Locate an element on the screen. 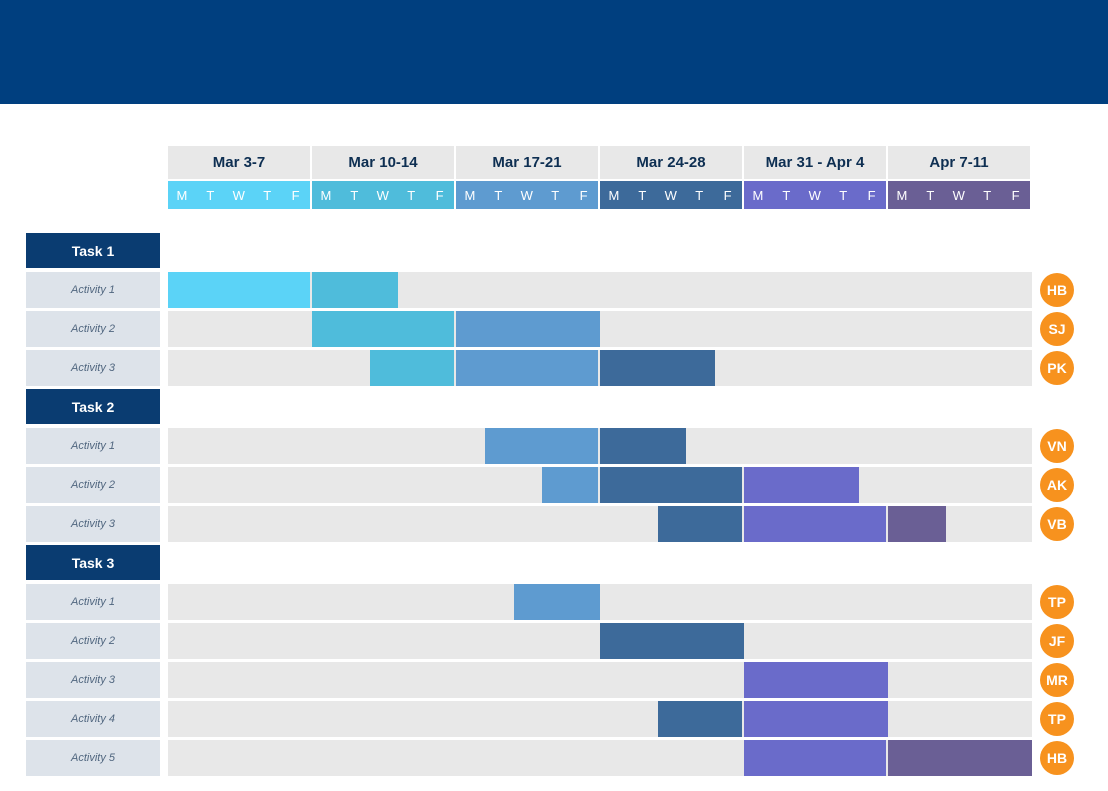 The width and height of the screenshot is (1108, 791). task-label: Task 2 is located at coordinates (93, 406).